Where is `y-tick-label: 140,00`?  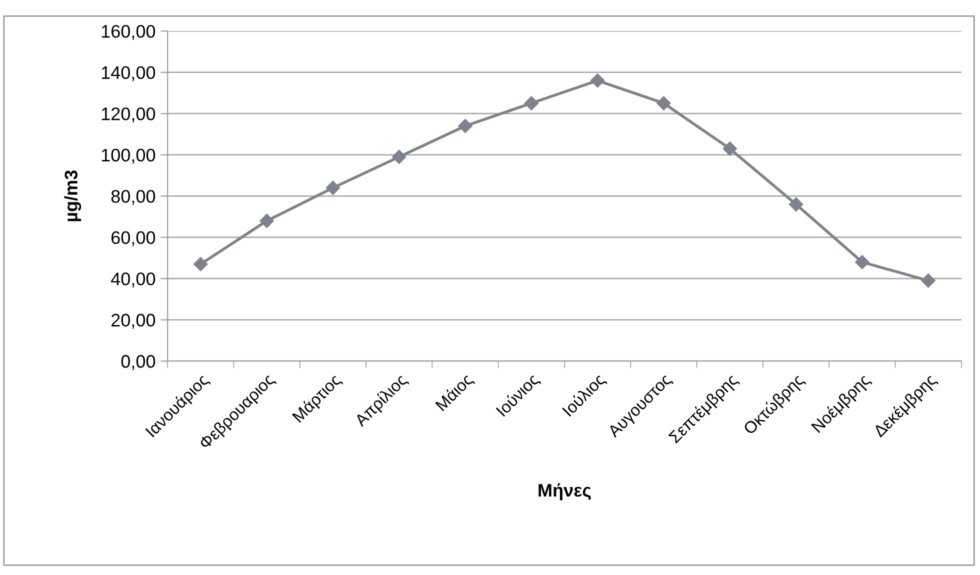 y-tick-label: 140,00 is located at coordinates (129, 74).